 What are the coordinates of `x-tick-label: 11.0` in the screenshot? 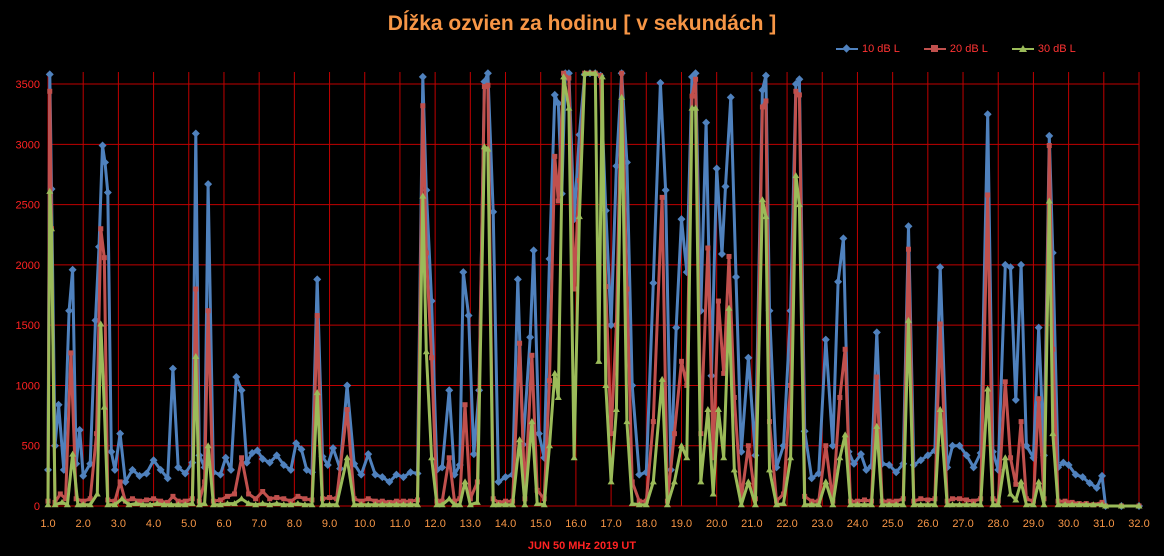 It's located at (400, 524).